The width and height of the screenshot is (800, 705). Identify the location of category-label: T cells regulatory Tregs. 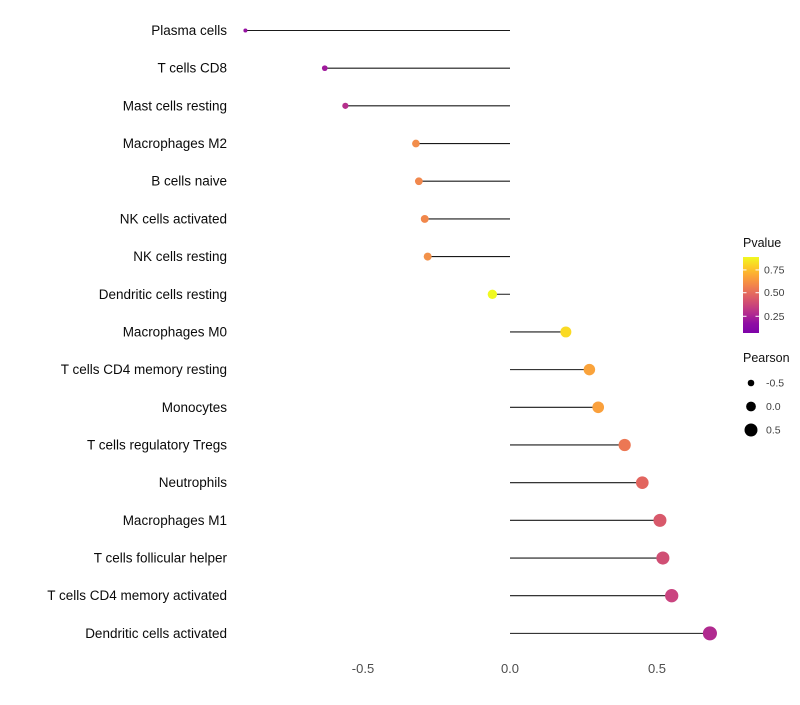
(157, 444).